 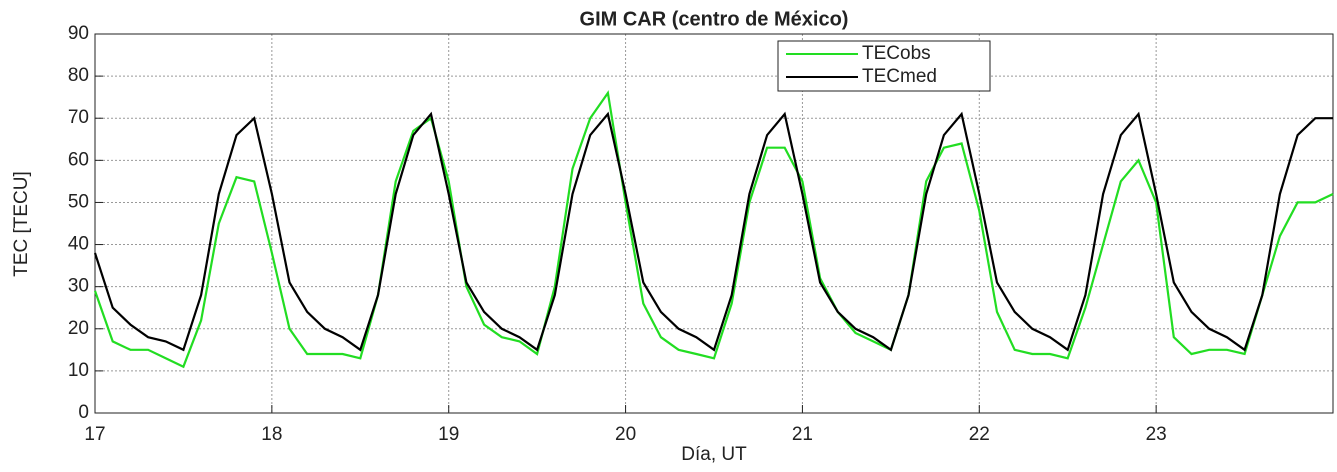 I want to click on y-tick-label: 70, so click(x=78, y=117).